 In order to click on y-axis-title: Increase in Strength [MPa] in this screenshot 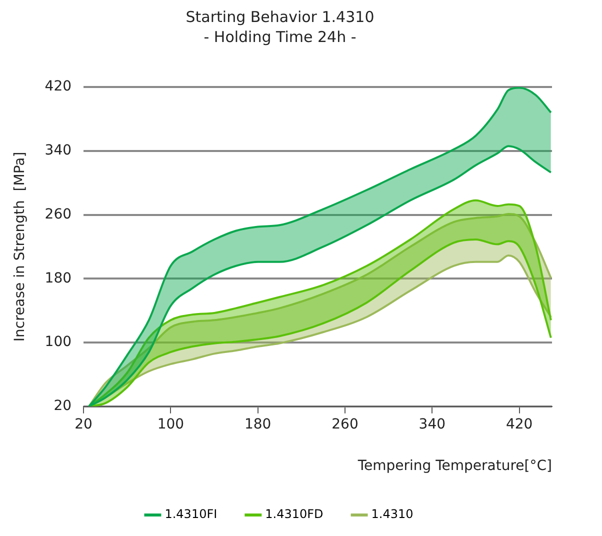, I will do `click(20, 247)`.